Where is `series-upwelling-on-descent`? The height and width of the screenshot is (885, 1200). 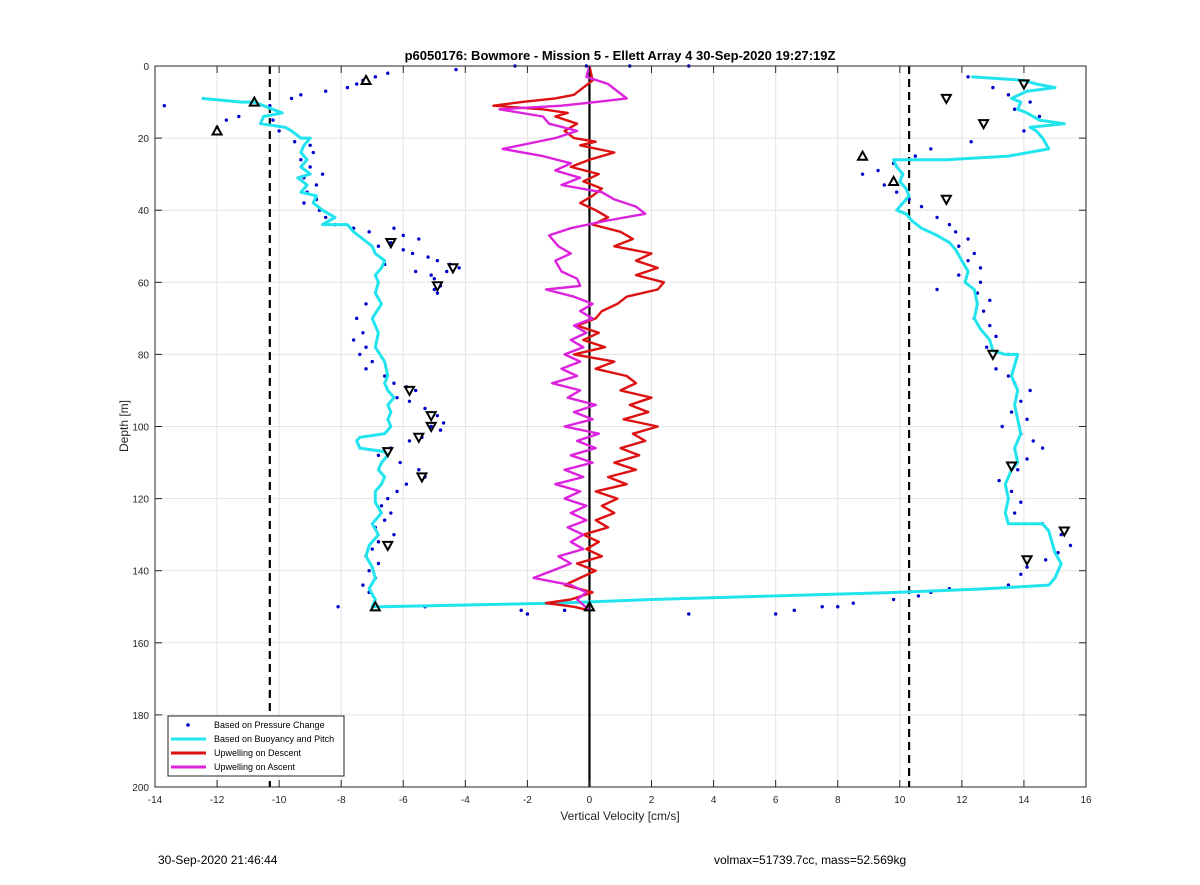
series-upwelling-on-descent is located at coordinates (579, 338).